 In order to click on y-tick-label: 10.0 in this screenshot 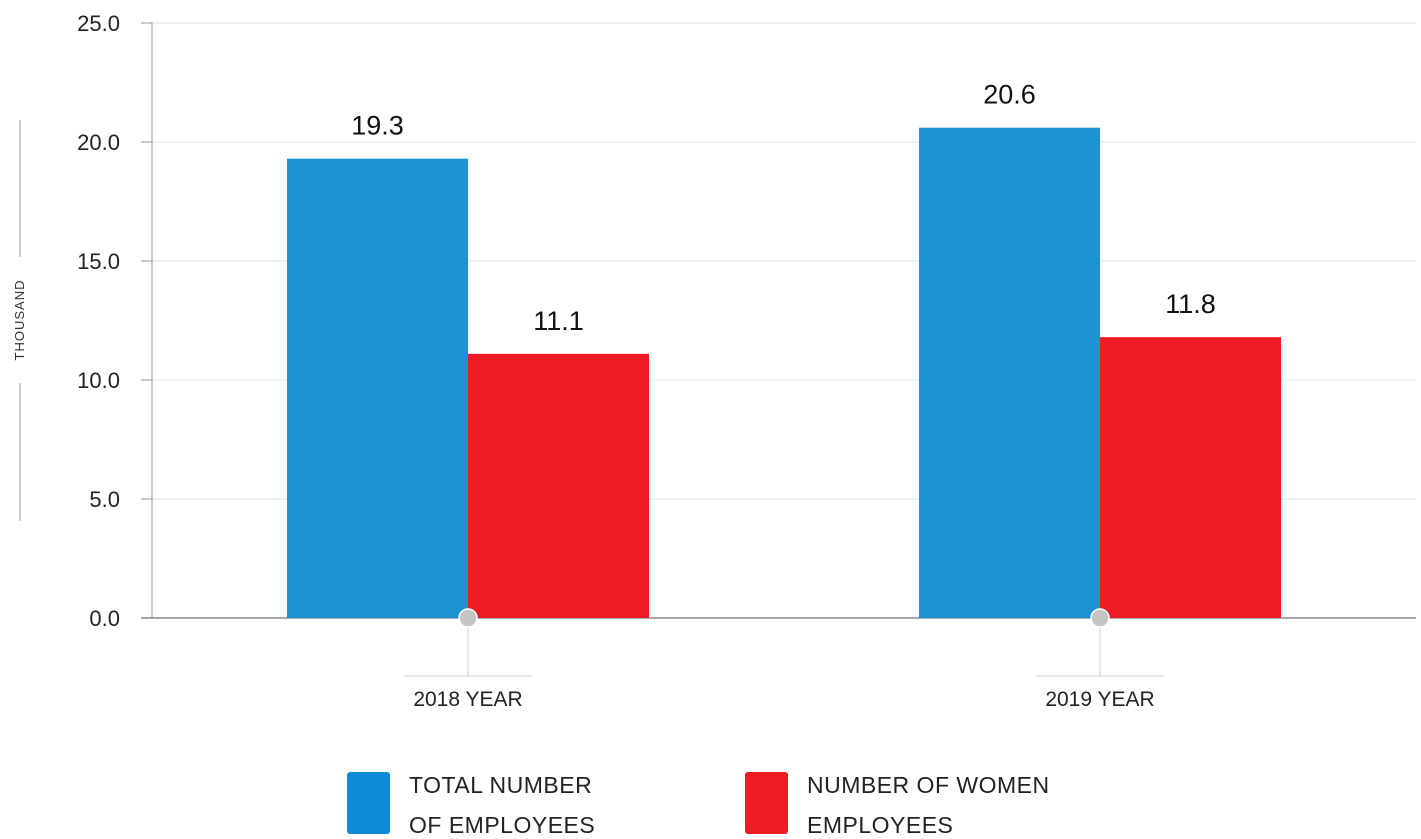, I will do `click(98, 380)`.